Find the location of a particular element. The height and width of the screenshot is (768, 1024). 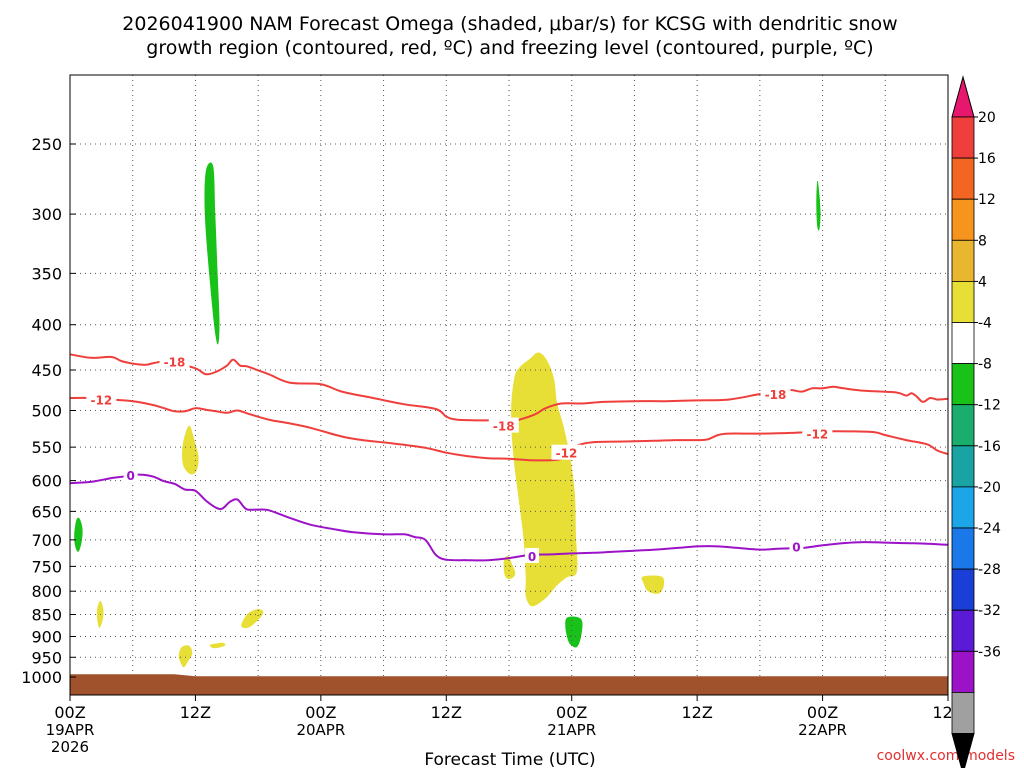

contour-line--12 is located at coordinates (509, 429).